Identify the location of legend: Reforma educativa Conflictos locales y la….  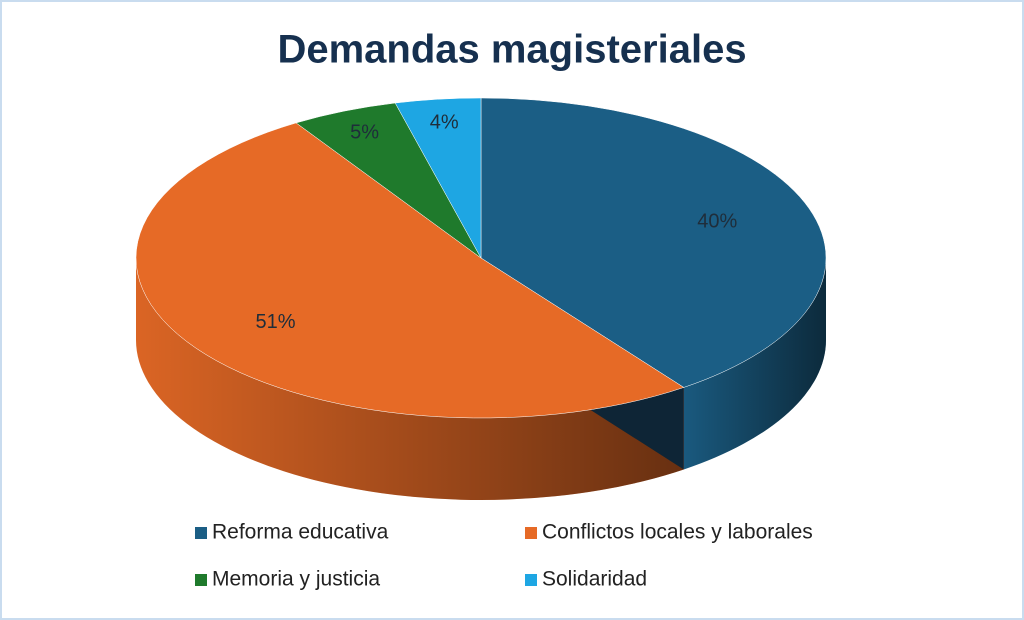
(504, 556).